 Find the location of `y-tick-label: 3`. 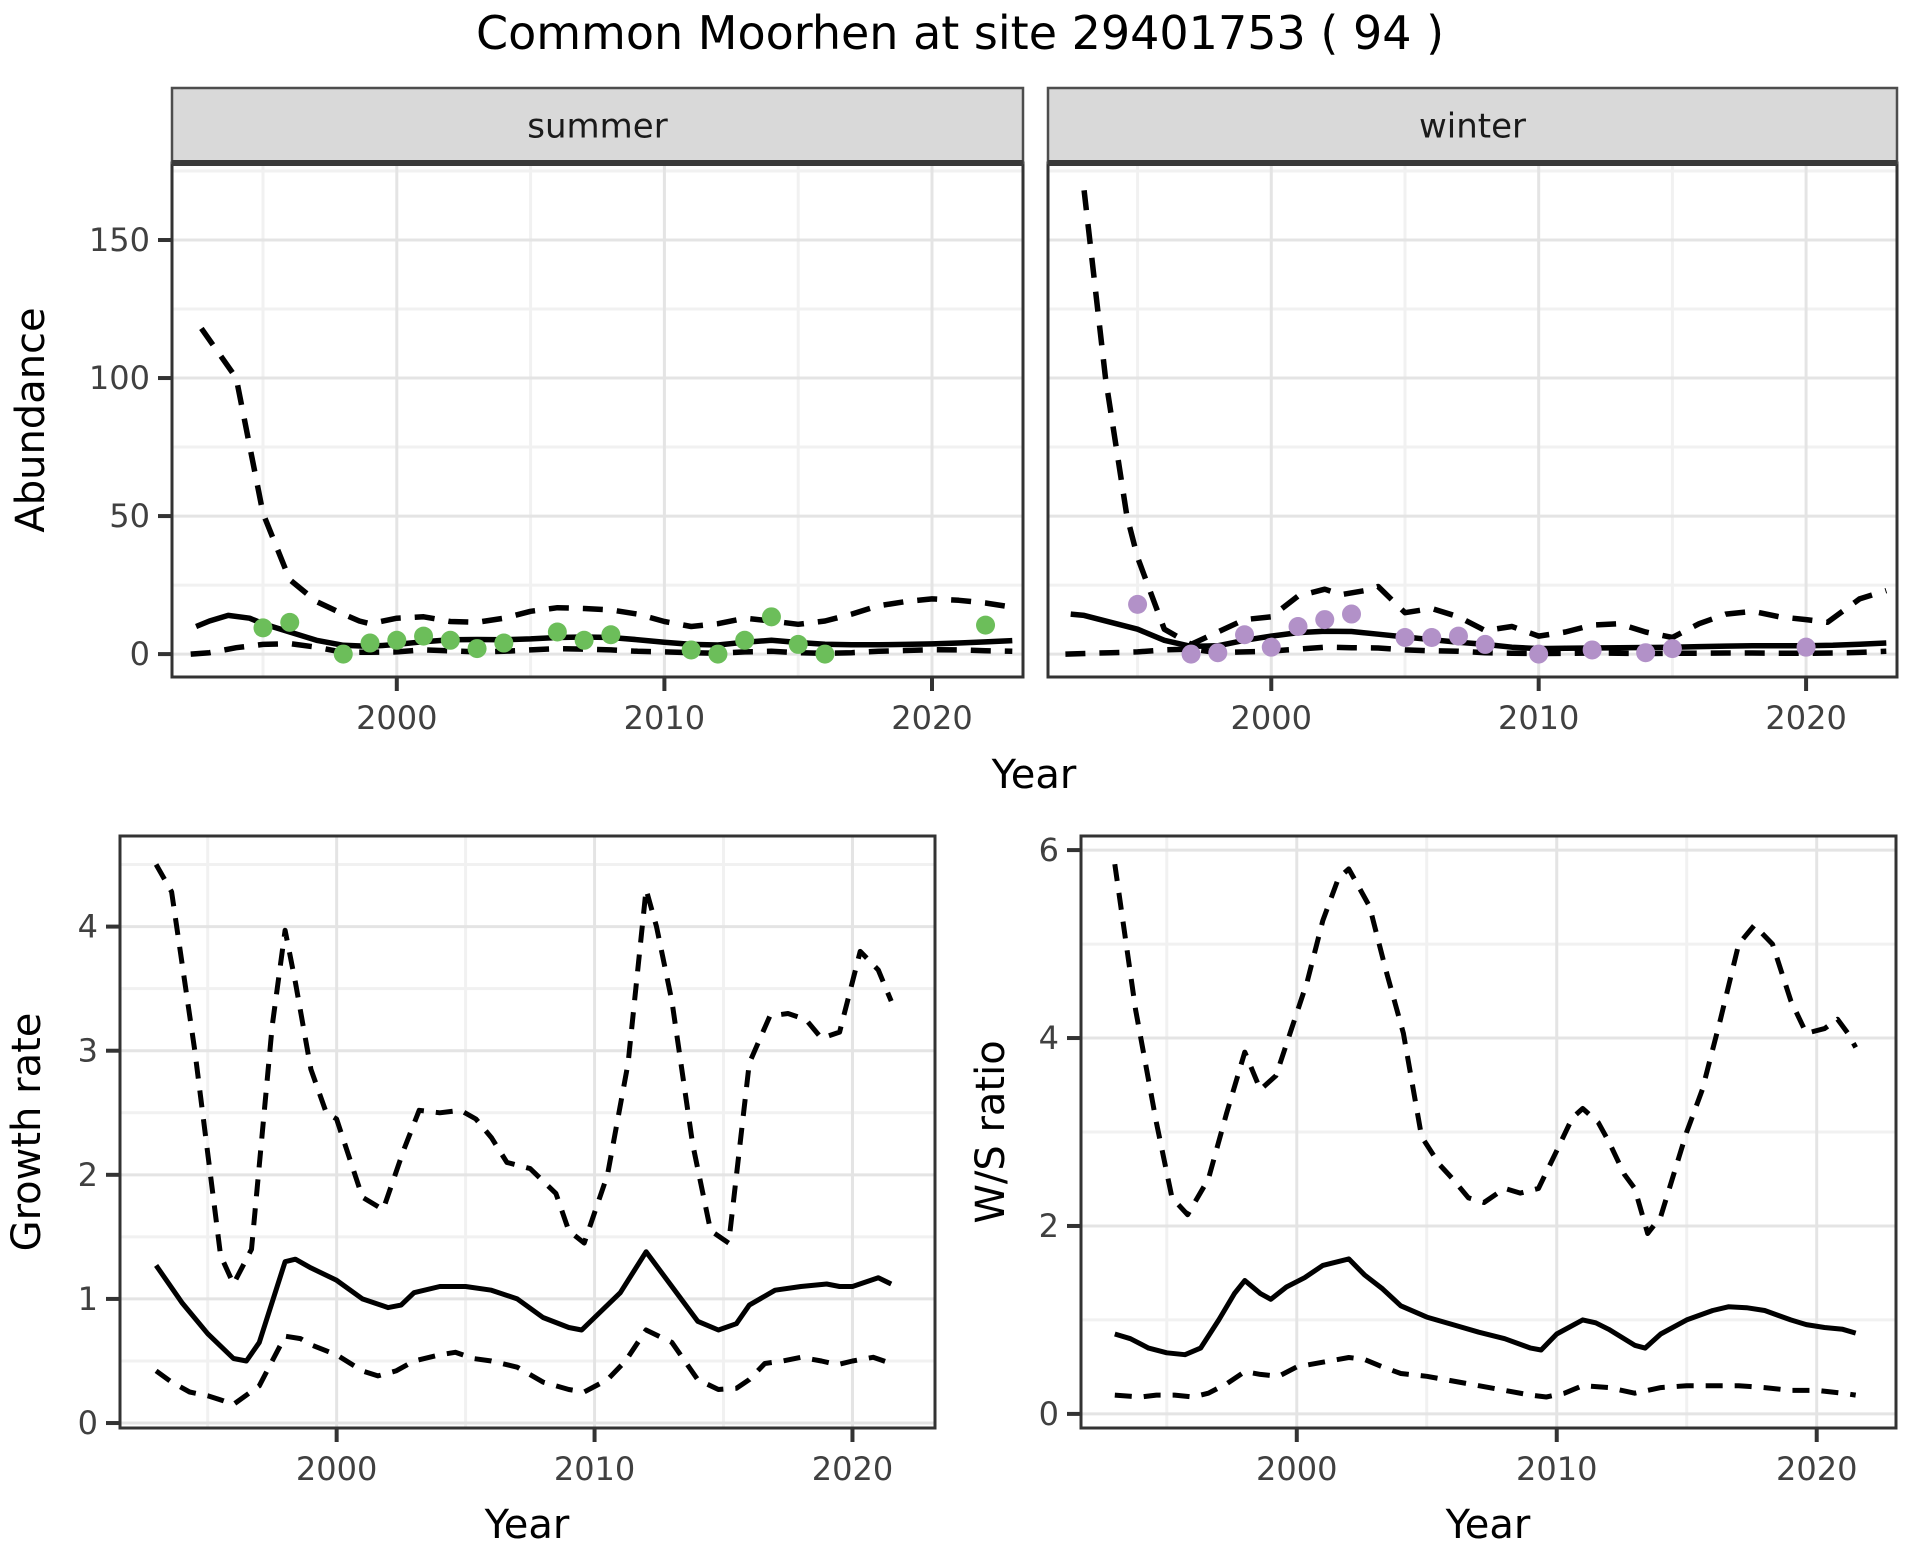

y-tick-label: 3 is located at coordinates (88, 1051).